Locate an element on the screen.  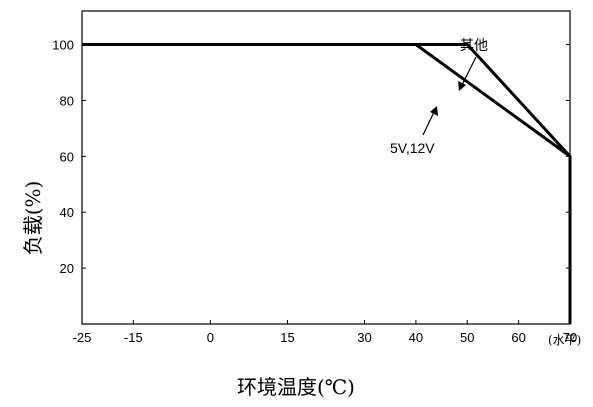
y-tick-label: 100 is located at coordinates (63, 45).